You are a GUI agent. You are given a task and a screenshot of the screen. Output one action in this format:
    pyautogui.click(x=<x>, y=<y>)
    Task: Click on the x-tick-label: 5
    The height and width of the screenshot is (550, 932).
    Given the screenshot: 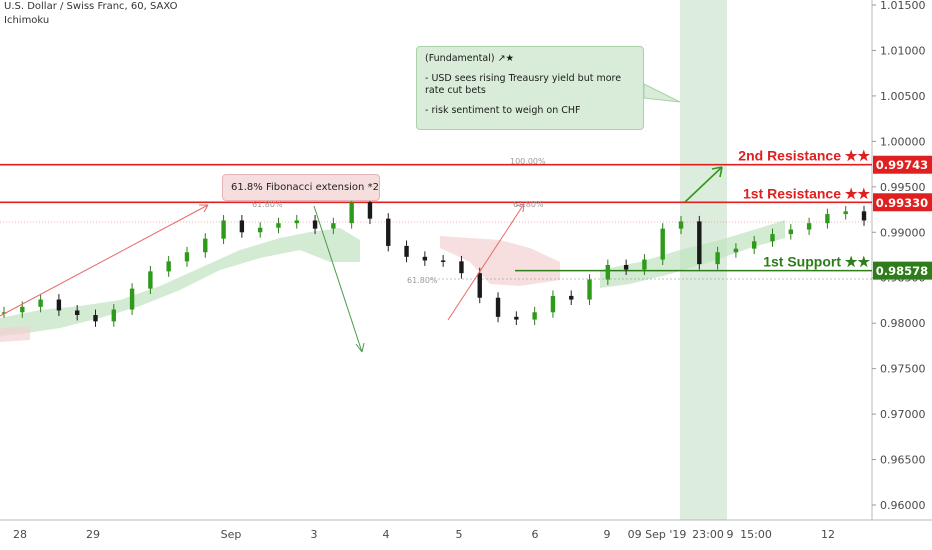 What is the action you would take?
    pyautogui.click(x=459, y=534)
    